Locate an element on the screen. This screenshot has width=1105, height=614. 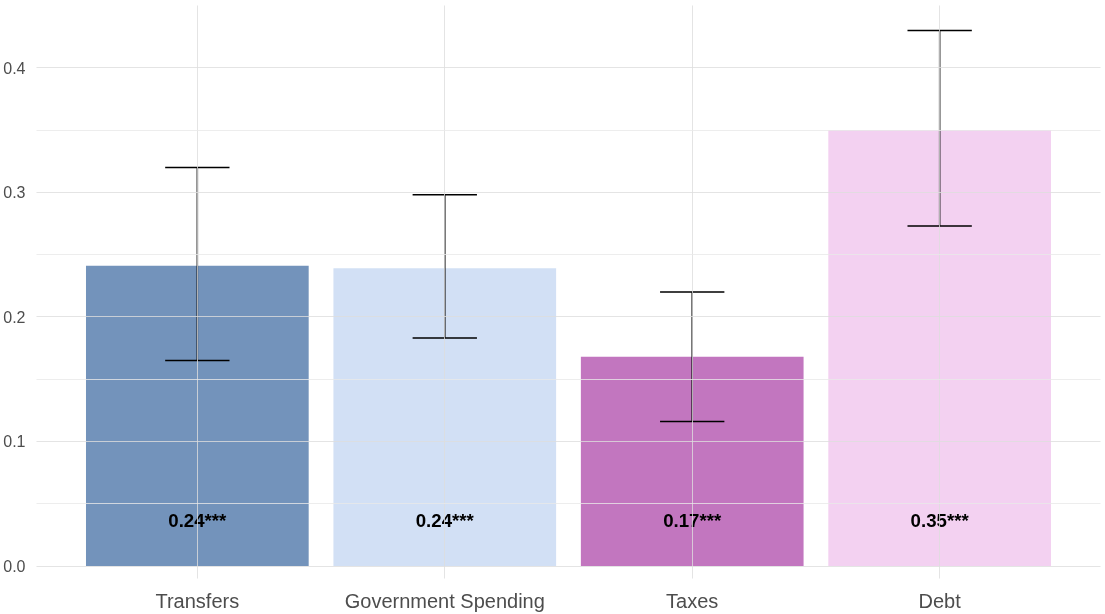
y-tick-label: 0.4 is located at coordinates (14, 68).